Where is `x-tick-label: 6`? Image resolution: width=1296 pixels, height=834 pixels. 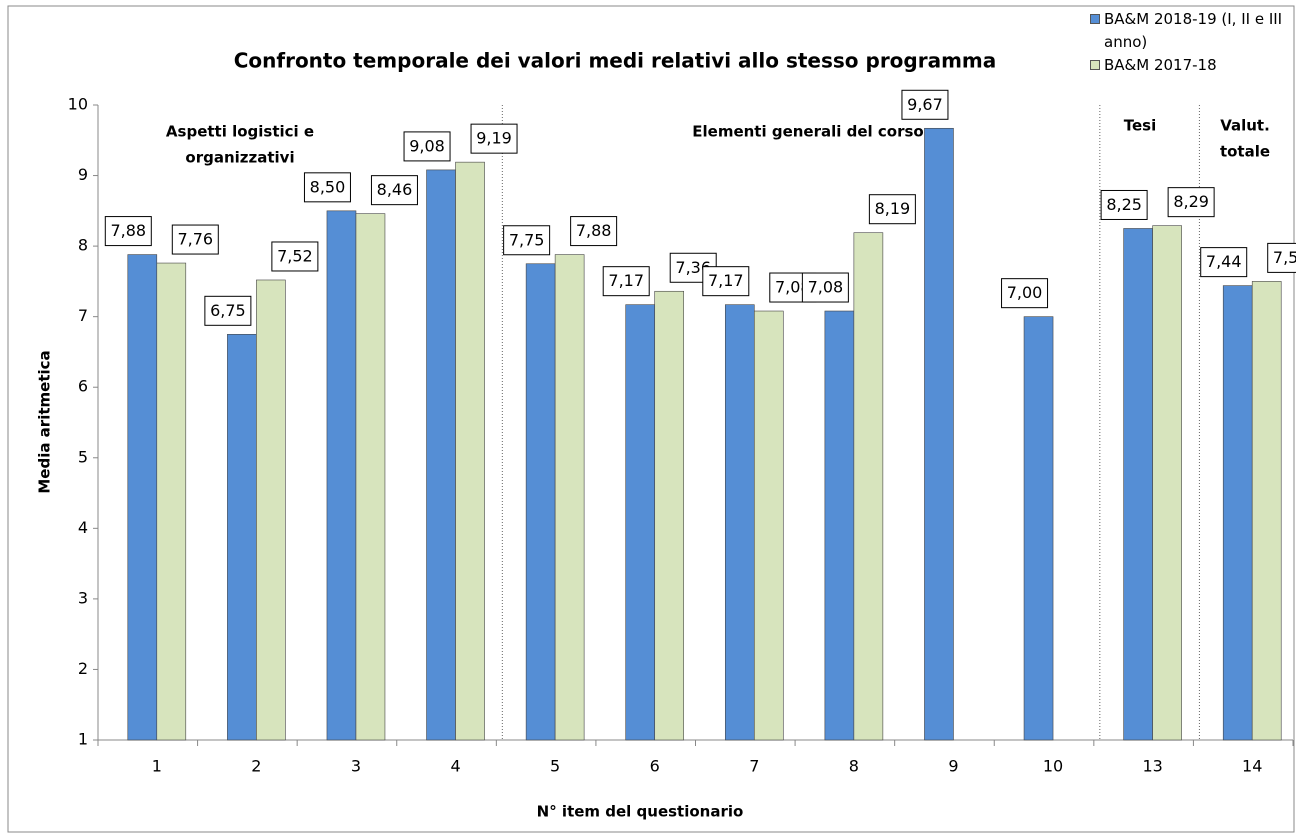
x-tick-label: 6 is located at coordinates (655, 766).